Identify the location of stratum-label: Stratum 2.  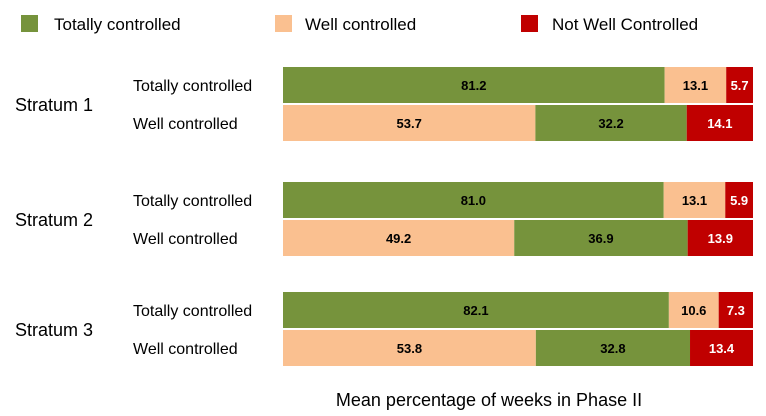
(54, 220).